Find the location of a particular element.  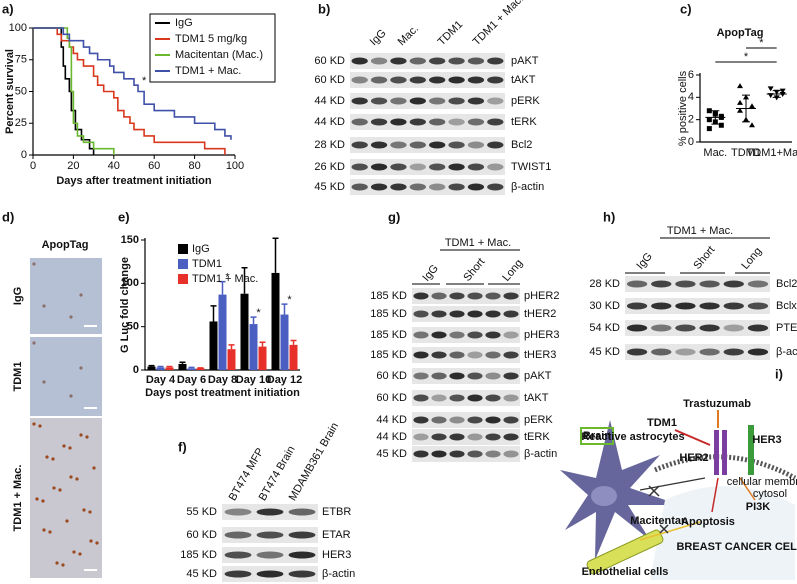

y-tick-label: 50 is located at coordinates (21, 91).